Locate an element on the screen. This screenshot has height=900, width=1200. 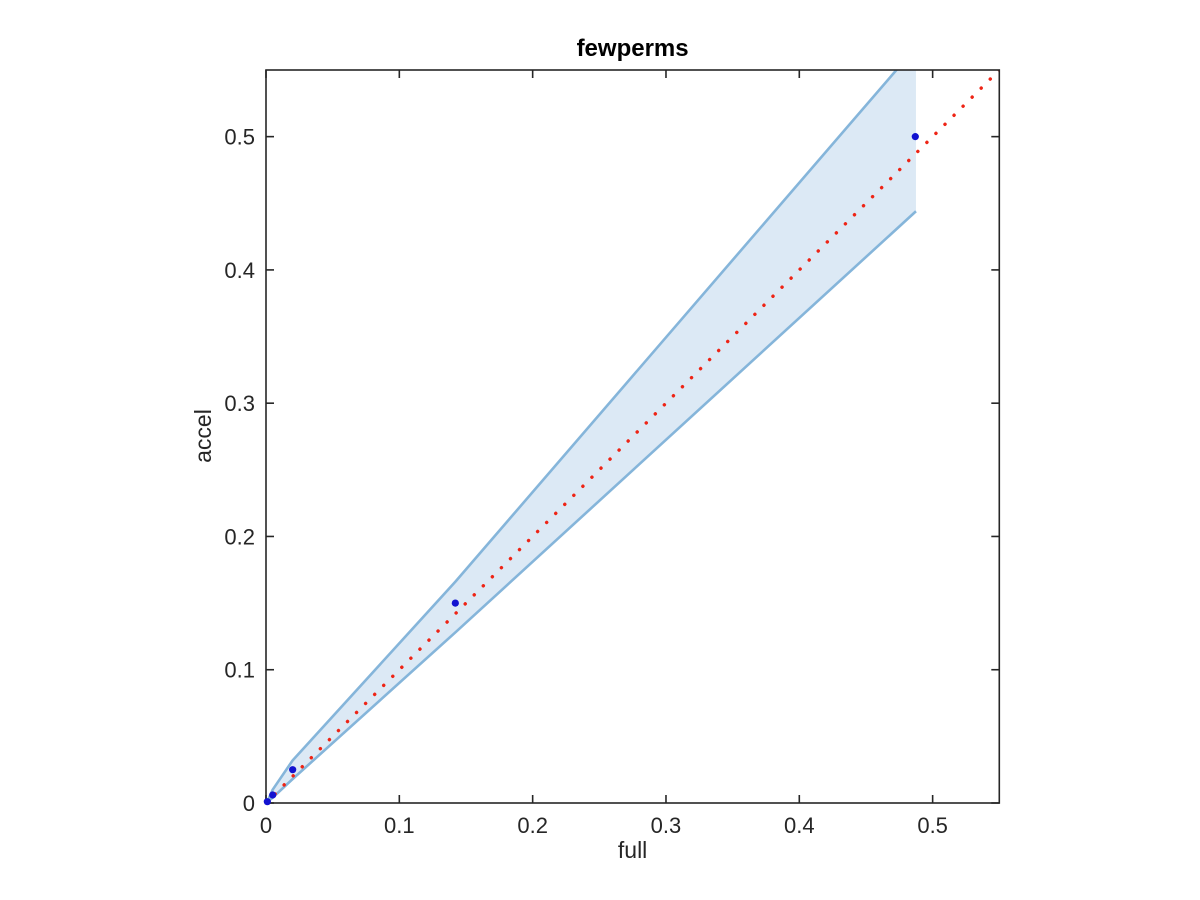
x-tick-label: 0.3 is located at coordinates (666, 825).